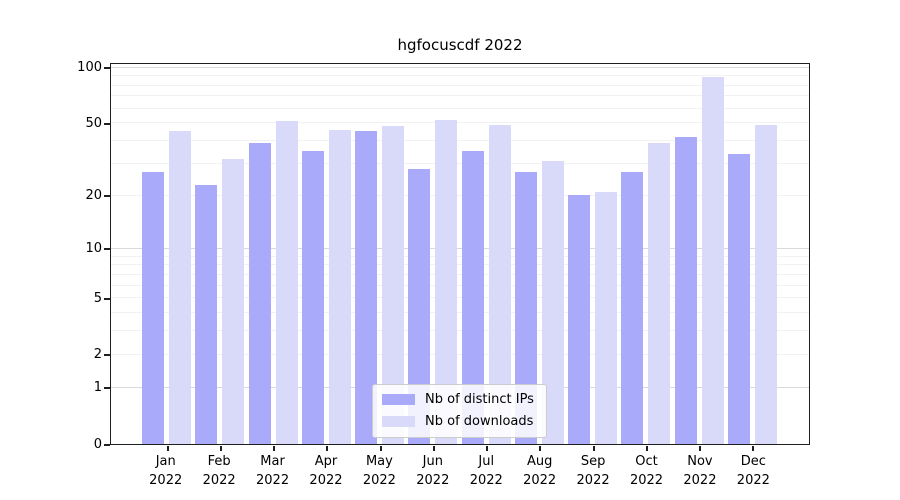 This screenshot has width=900, height=500. I want to click on x-tick-mark-oct, so click(646, 448).